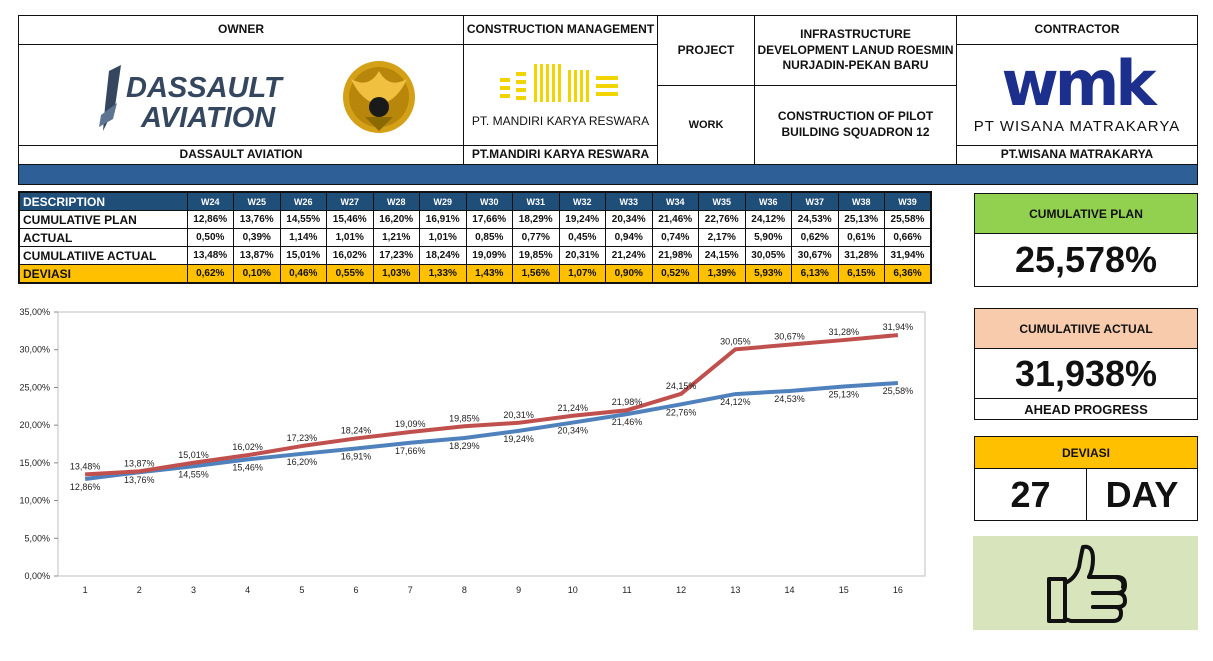  I want to click on table-cell: 1,03%, so click(396, 274).